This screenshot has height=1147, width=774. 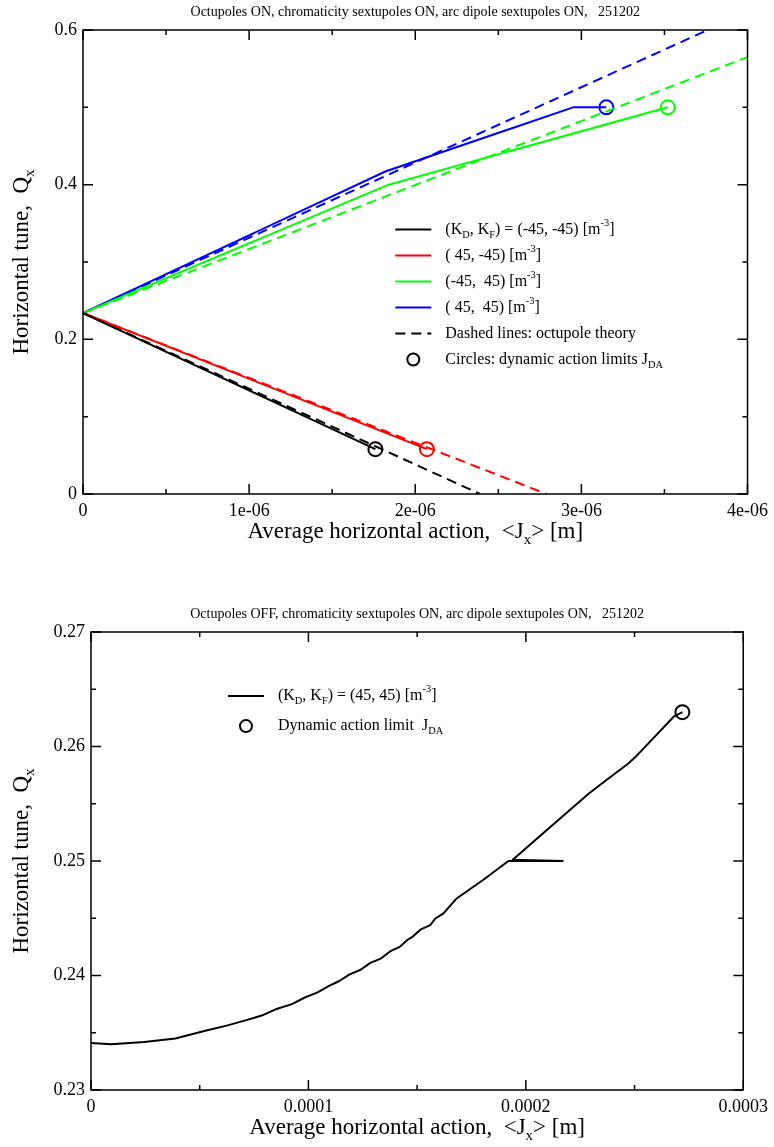 I want to click on y-tick-label: 0.4, so click(x=65, y=183).